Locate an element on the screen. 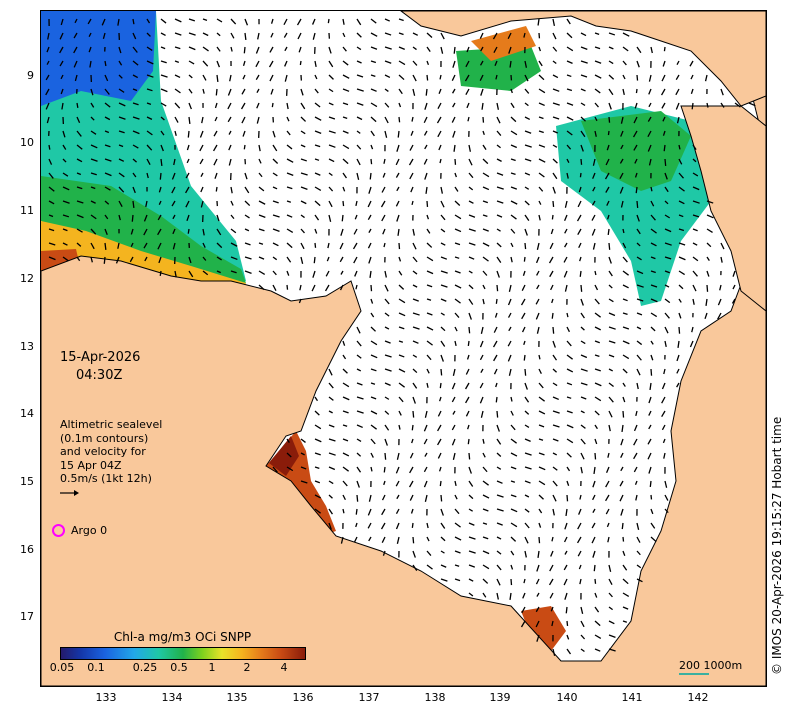 The height and width of the screenshot is (716, 792). date-stamp: 15-Apr-2026 04:30Z is located at coordinates (100, 367).